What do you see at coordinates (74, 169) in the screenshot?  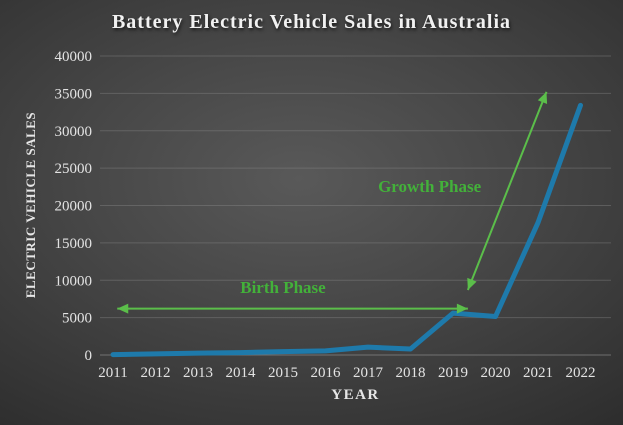 I see `y-tick-label-25000: 25000` at bounding box center [74, 169].